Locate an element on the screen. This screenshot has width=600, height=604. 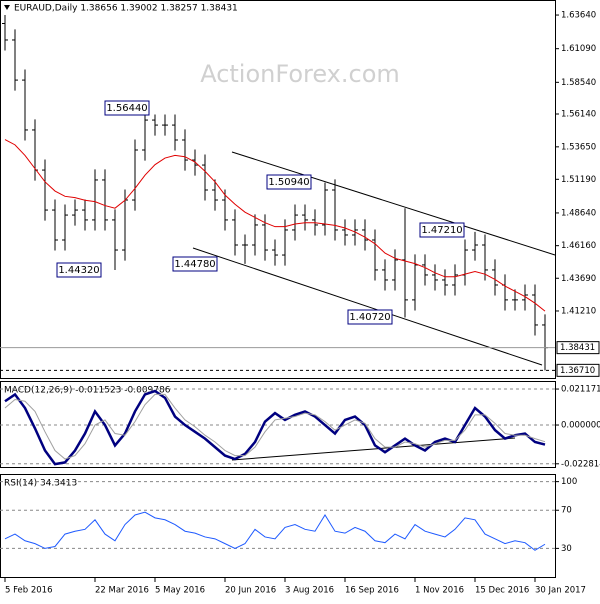
y-tick-label: 0.021171 is located at coordinates (580, 390).